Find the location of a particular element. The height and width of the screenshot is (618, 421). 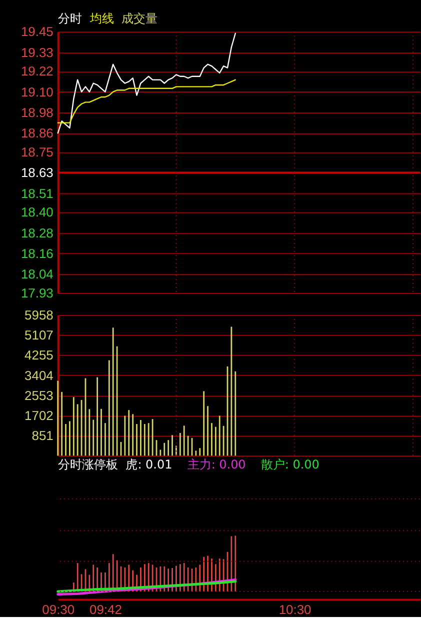

x-tick-label: 09:30 is located at coordinates (58, 609).